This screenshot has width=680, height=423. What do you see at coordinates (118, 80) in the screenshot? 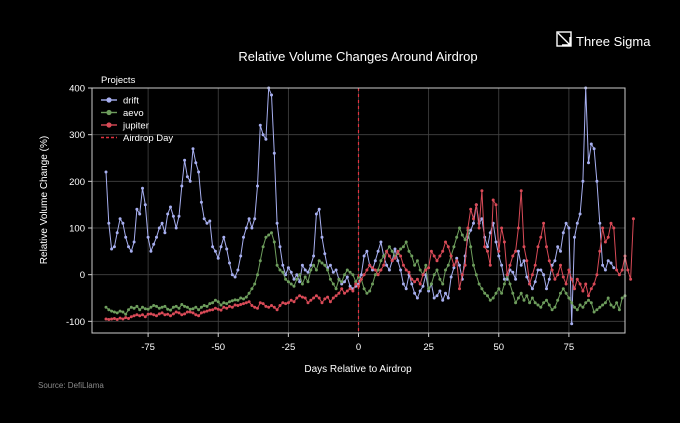
I see `legend-title: Projects` at bounding box center [118, 80].